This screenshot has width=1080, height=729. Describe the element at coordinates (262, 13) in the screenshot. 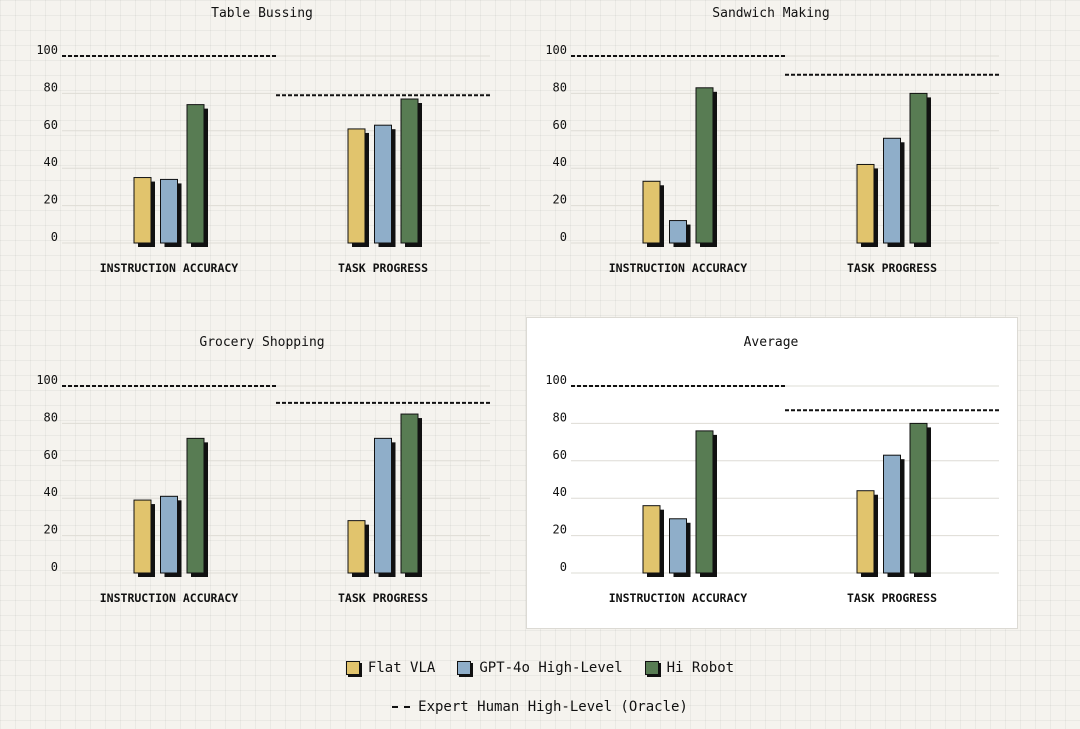

I see `chart-title-table-bussing: Table Bussing` at that location.